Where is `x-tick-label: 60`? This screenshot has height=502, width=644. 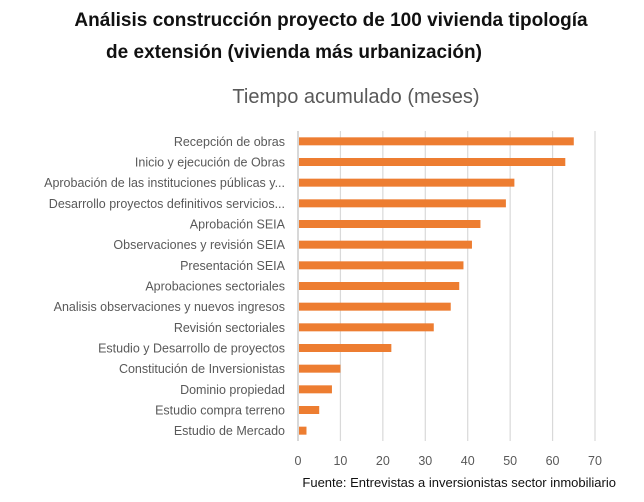
x-tick-label: 60 is located at coordinates (553, 461).